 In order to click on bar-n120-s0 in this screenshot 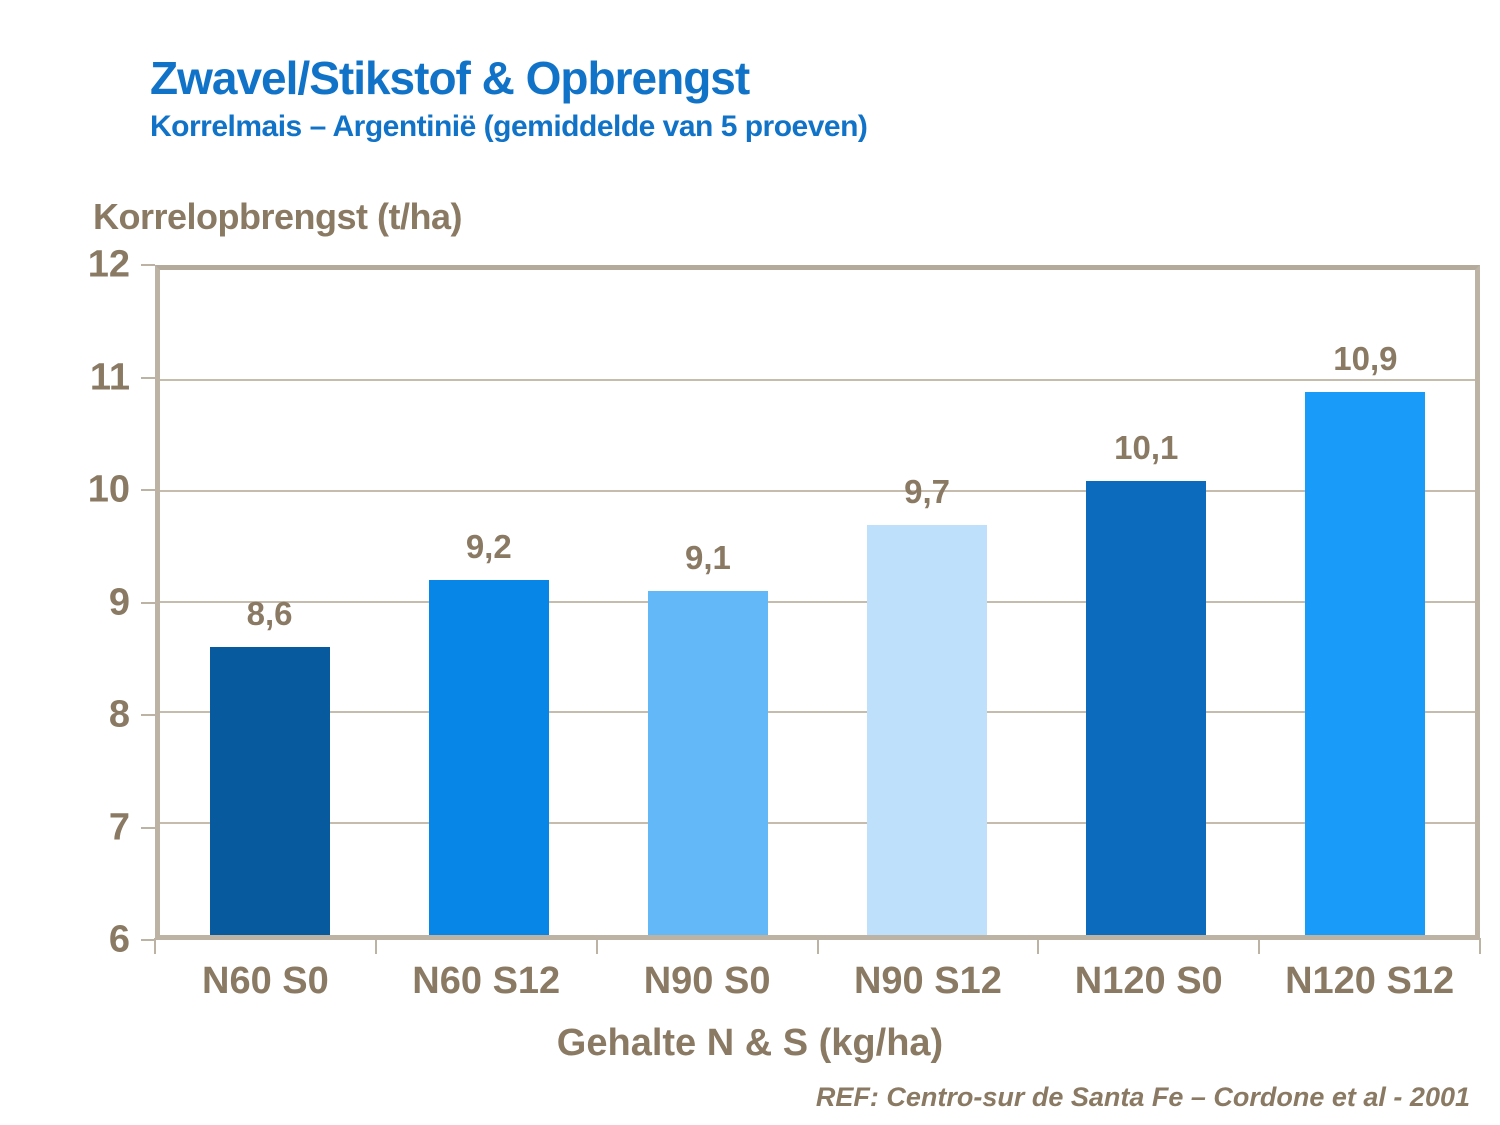, I will do `click(1146, 707)`.